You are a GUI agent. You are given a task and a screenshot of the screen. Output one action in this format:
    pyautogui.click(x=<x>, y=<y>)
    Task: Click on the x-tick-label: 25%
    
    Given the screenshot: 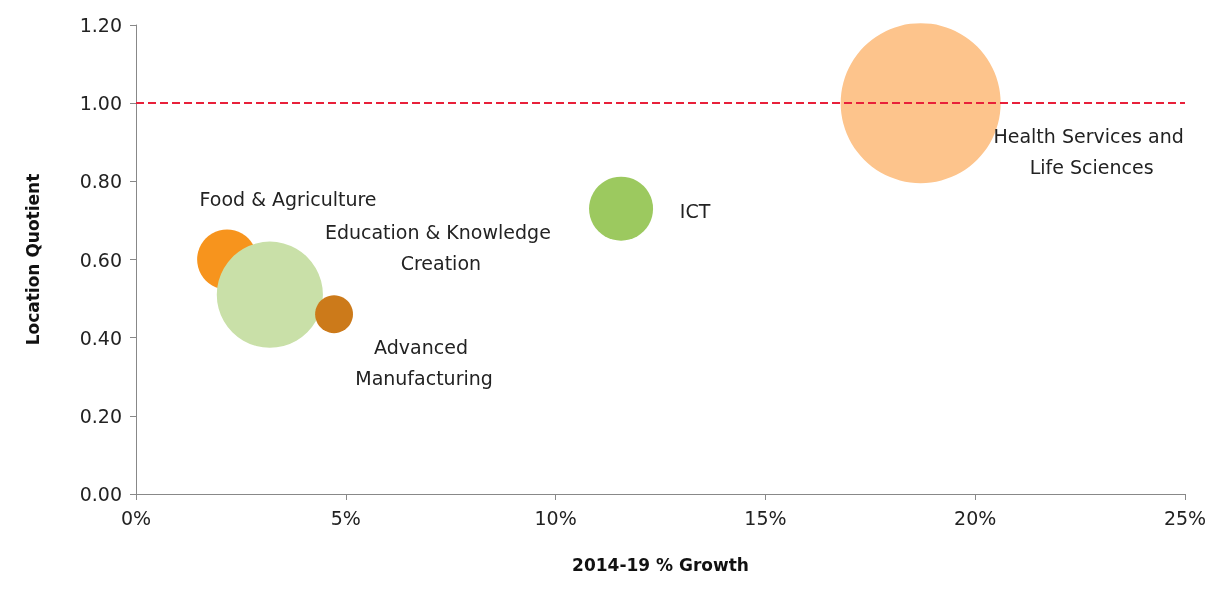 What is the action you would take?
    pyautogui.click(x=1185, y=517)
    